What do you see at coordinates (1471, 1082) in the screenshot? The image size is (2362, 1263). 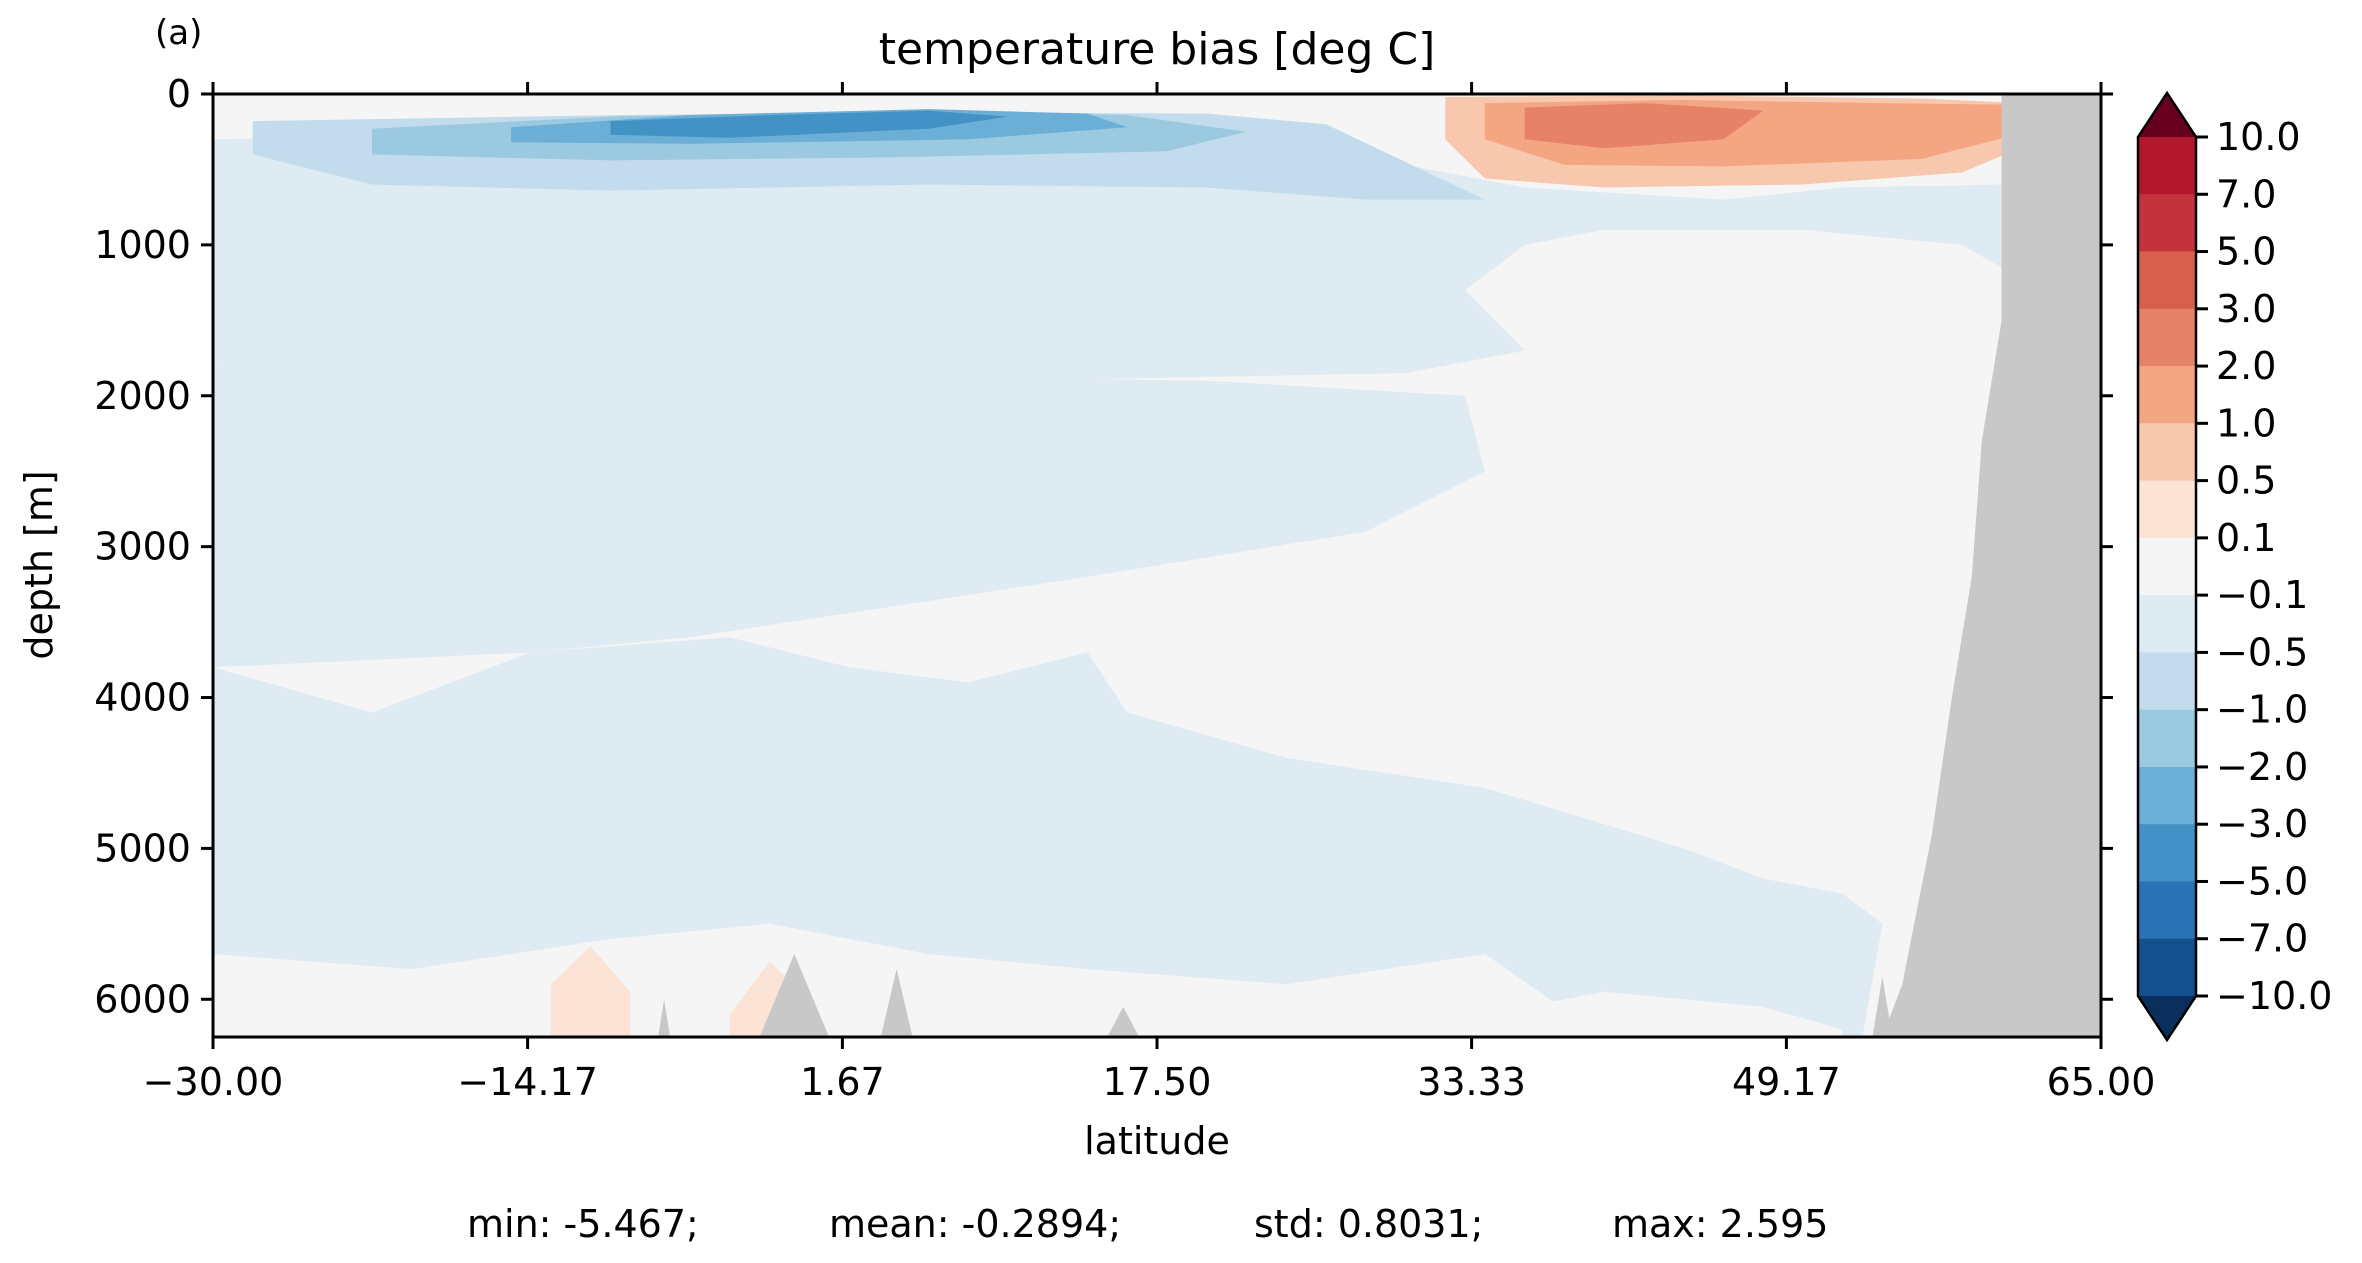 I see `x-tick-label: 33.33` at bounding box center [1471, 1082].